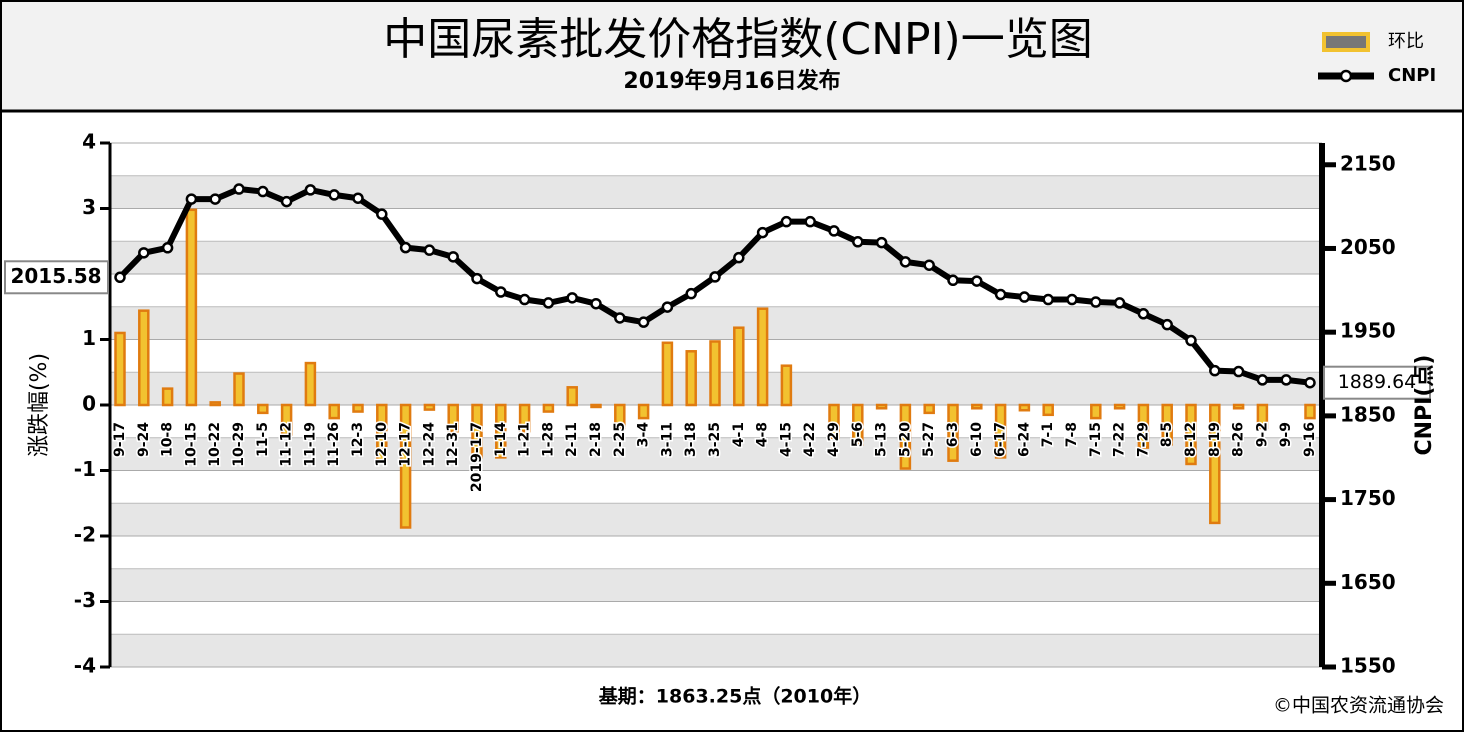 This screenshot has height=732, width=1464. Describe the element at coordinates (905, 439) in the screenshot. I see `x-tick-label: 5-20` at that location.